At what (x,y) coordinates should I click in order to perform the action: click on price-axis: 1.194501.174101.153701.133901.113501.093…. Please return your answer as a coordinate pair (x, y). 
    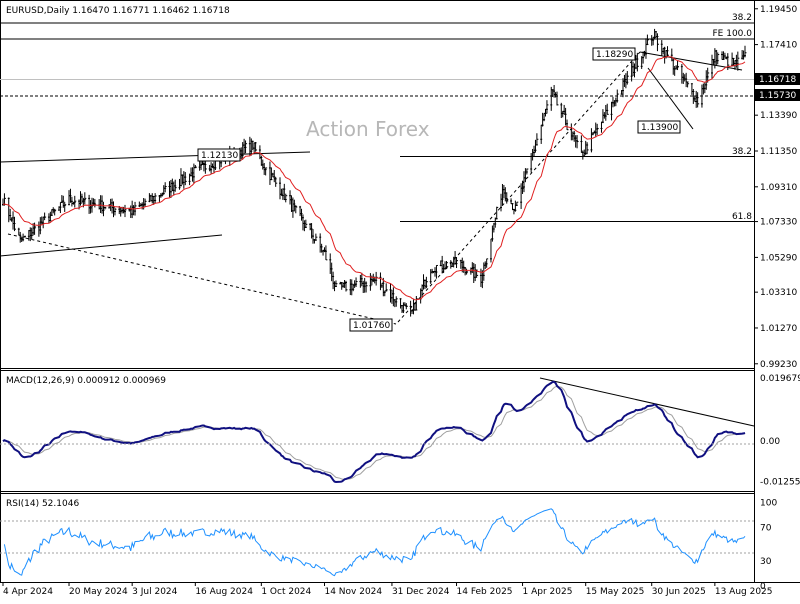
    Looking at the image, I should click on (775, 187).